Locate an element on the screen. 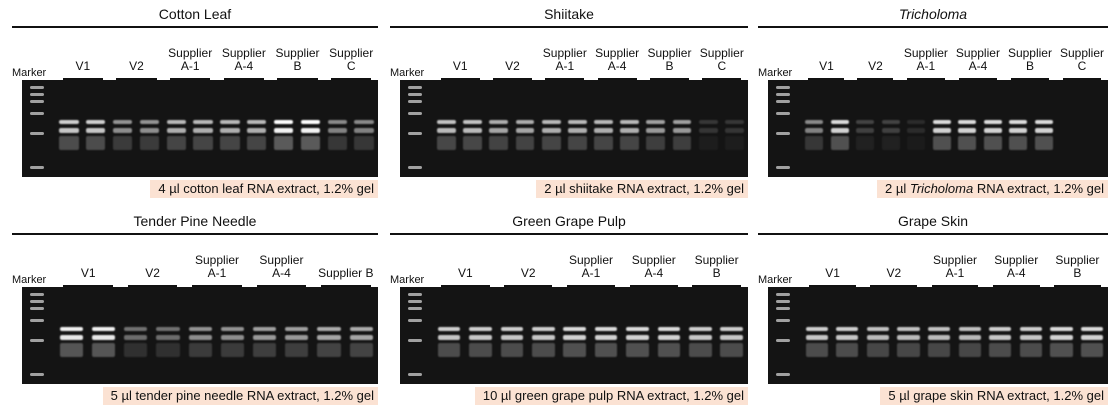  lane-group: Supplier C is located at coordinates (351, 57).